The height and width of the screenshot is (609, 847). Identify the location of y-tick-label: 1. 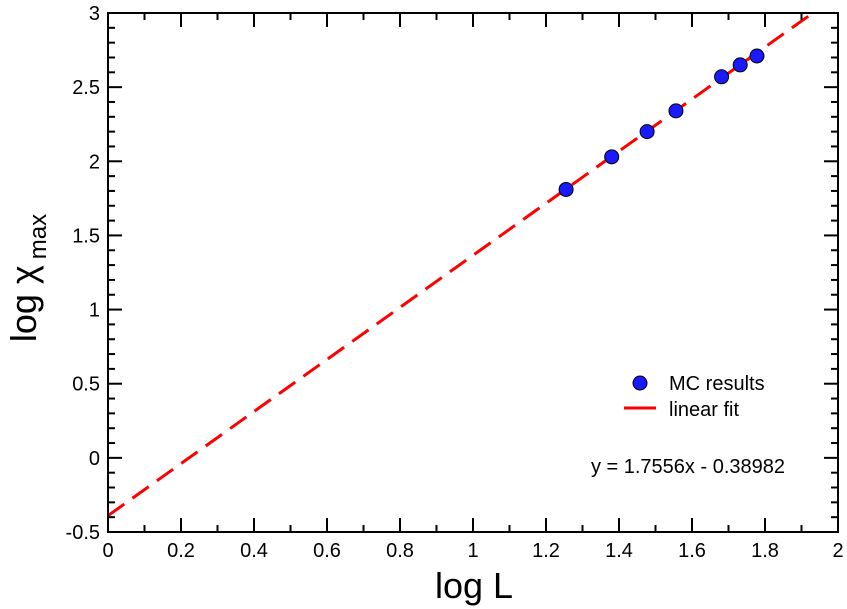
(94, 311).